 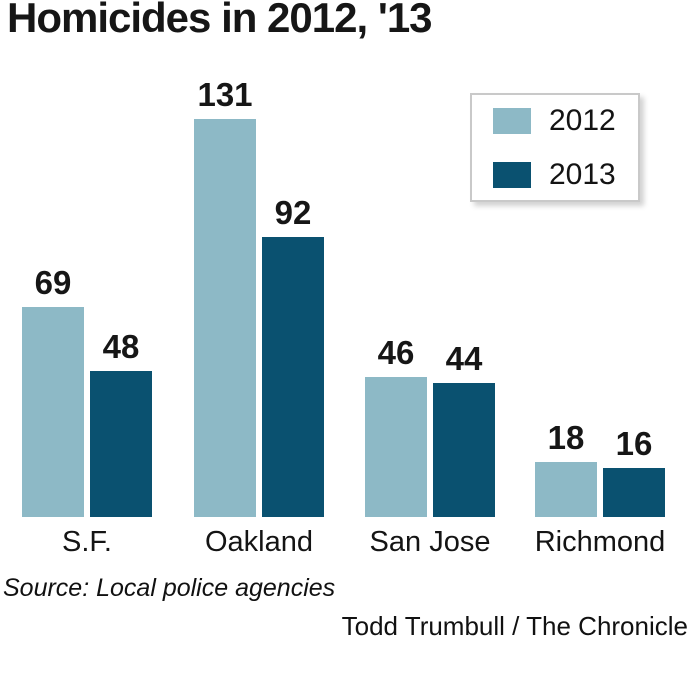 I want to click on legend-row-2012: 2012, so click(x=565, y=121).